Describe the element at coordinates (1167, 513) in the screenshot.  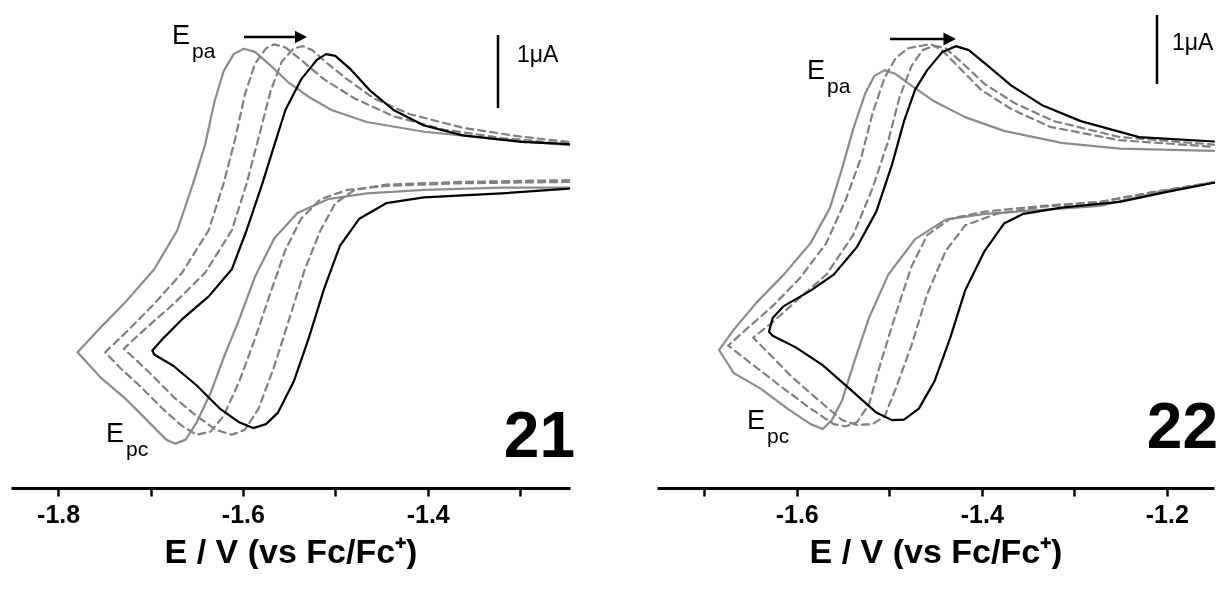
I see `x-tick-label: -1.2` at that location.